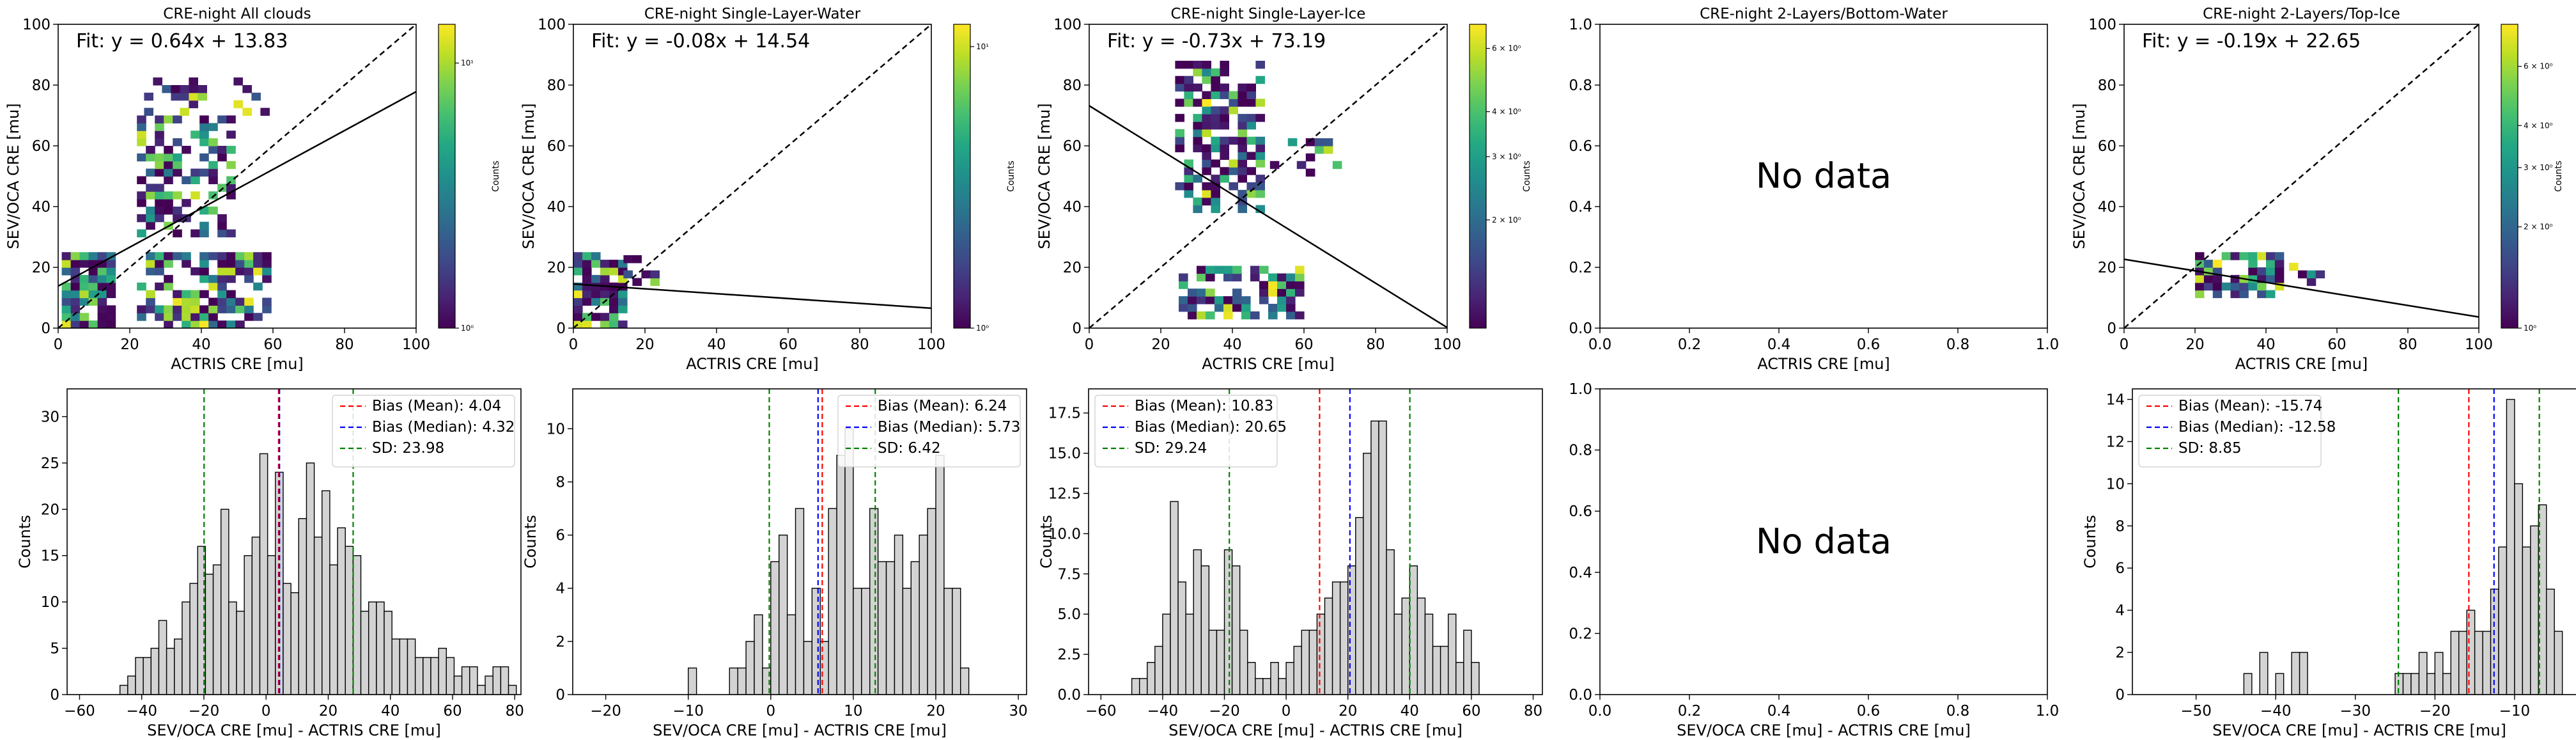 The image size is (2576, 740). Describe the element at coordinates (1600, 344) in the screenshot. I see `x-tick-label: 0.0` at that location.